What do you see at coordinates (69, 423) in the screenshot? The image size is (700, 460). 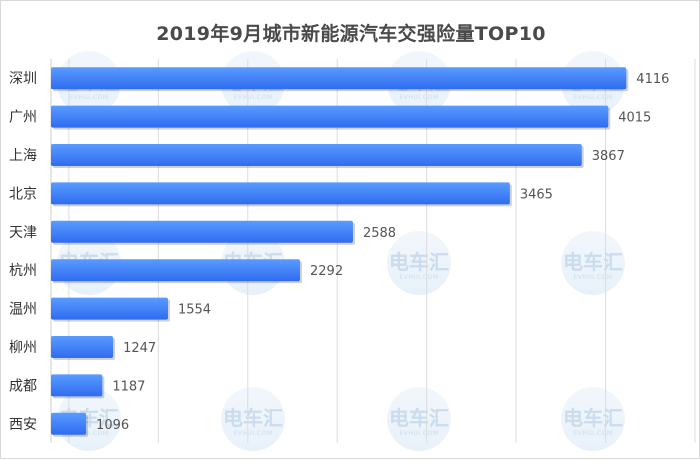 I see `bar-西安` at bounding box center [69, 423].